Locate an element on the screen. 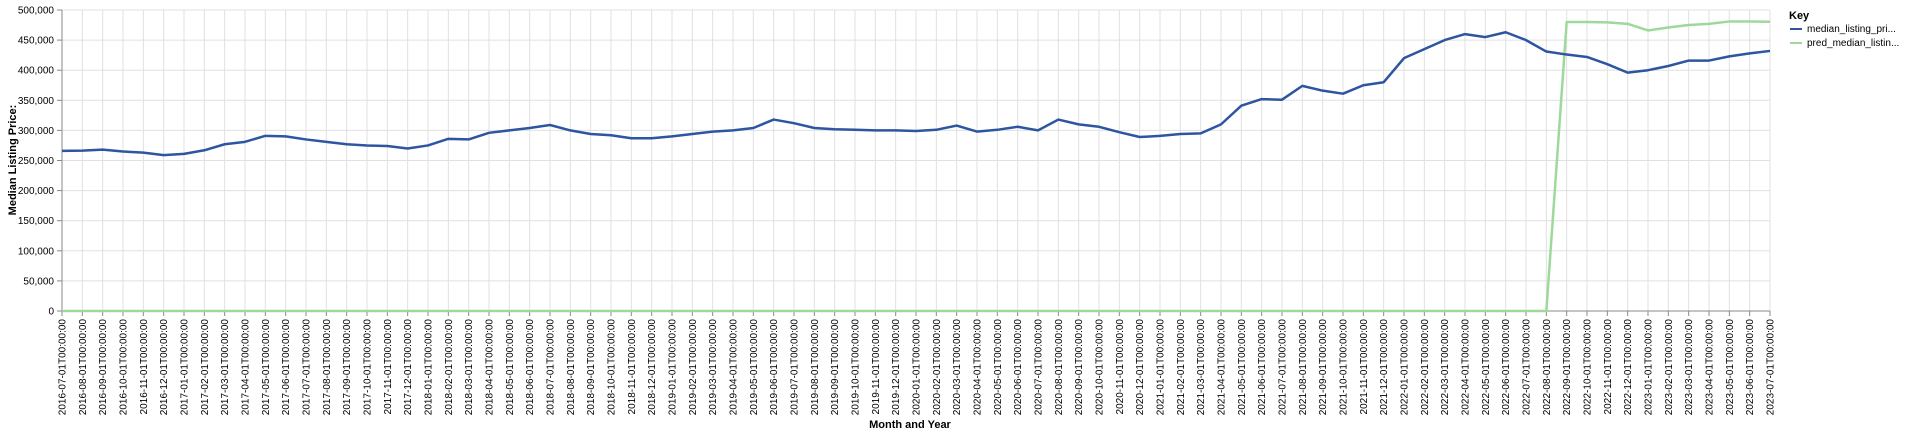 This screenshot has height=434, width=1920. x-tick-label: 2019-07-01T00:00:00 is located at coordinates (795, 367).